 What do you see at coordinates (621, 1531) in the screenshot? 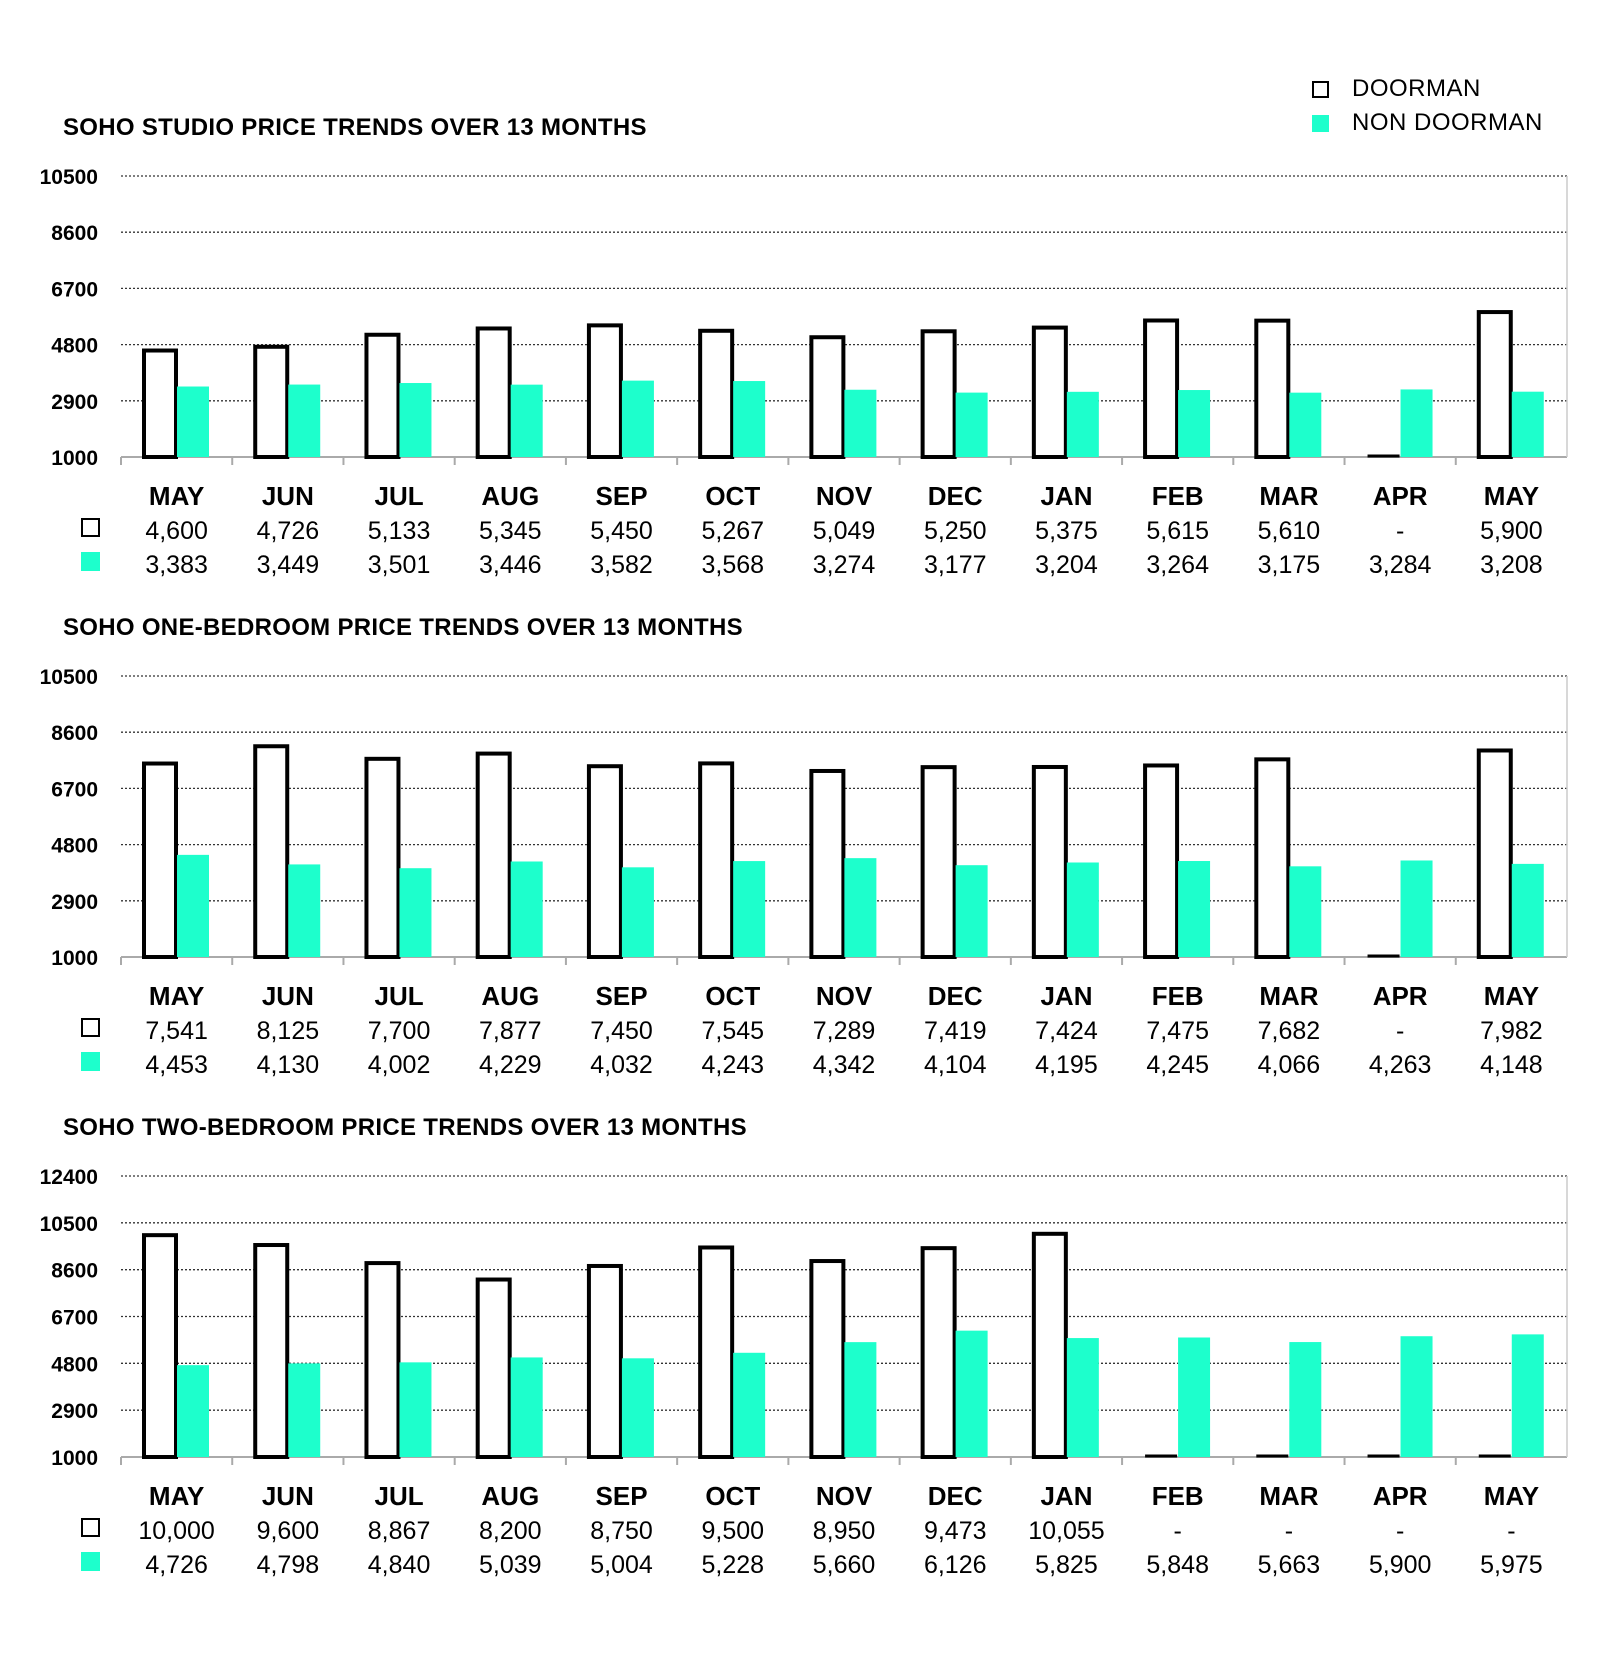
I see `doorman-value-label: 8,750` at bounding box center [621, 1531].